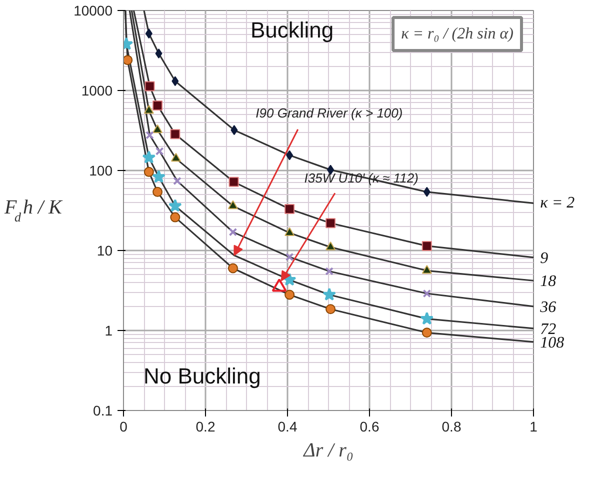 Image resolution: width=590 pixels, height=496 pixels. What do you see at coordinates (544, 258) in the screenshot?
I see `series-label: 9` at bounding box center [544, 258].